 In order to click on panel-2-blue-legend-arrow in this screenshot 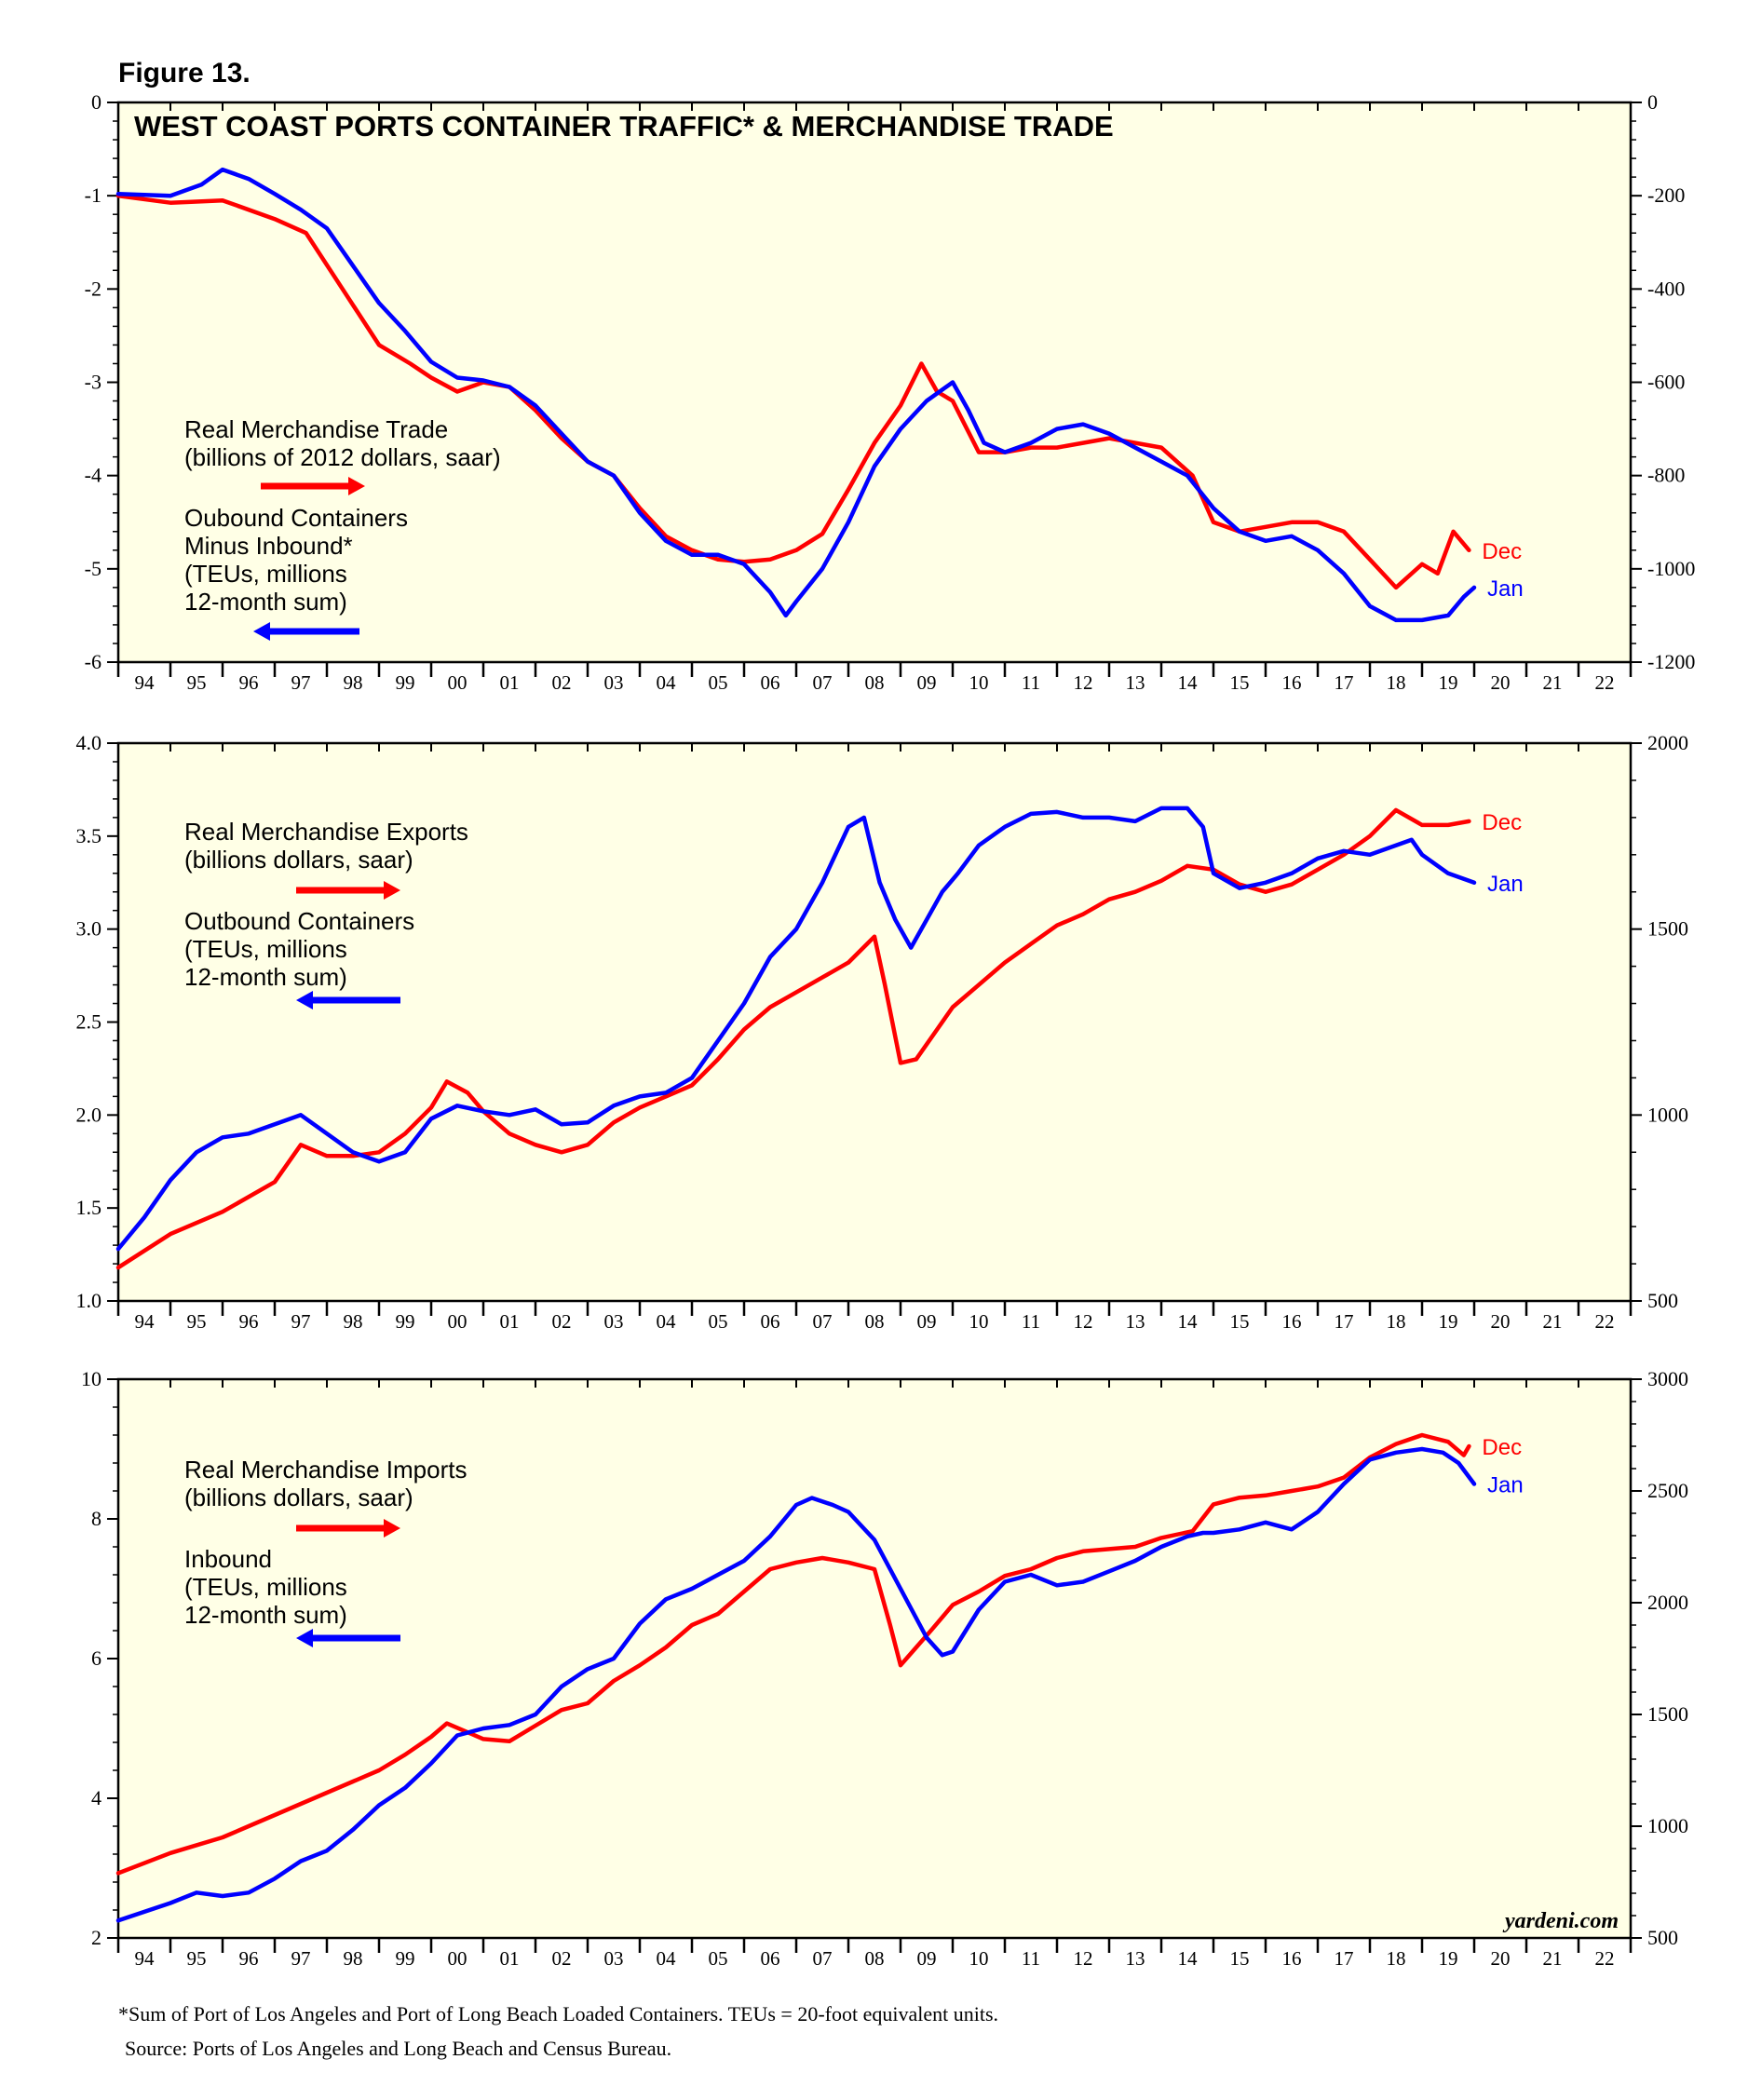, I will do `click(348, 1000)`.